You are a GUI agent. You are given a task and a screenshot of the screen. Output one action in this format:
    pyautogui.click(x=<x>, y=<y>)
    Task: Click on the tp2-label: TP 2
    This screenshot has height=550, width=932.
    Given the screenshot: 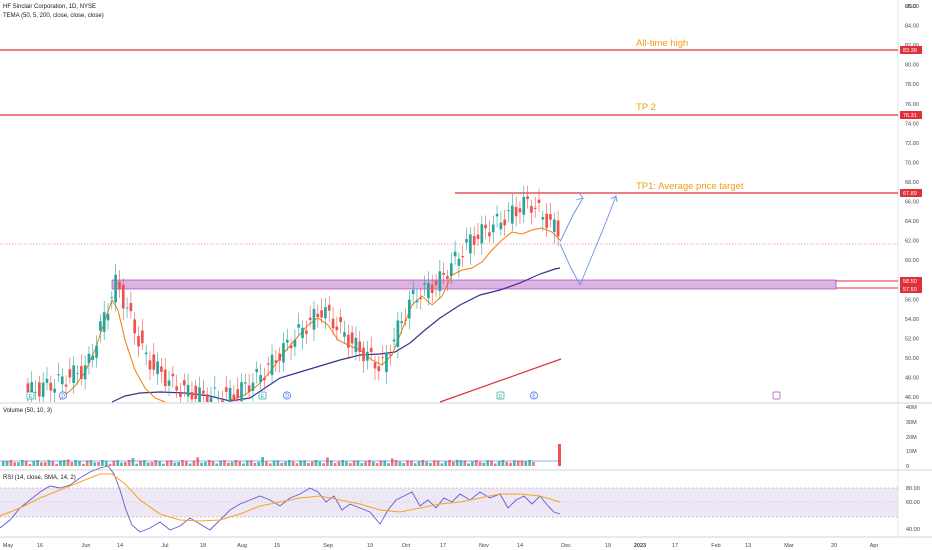 What is the action you would take?
    pyautogui.click(x=646, y=107)
    